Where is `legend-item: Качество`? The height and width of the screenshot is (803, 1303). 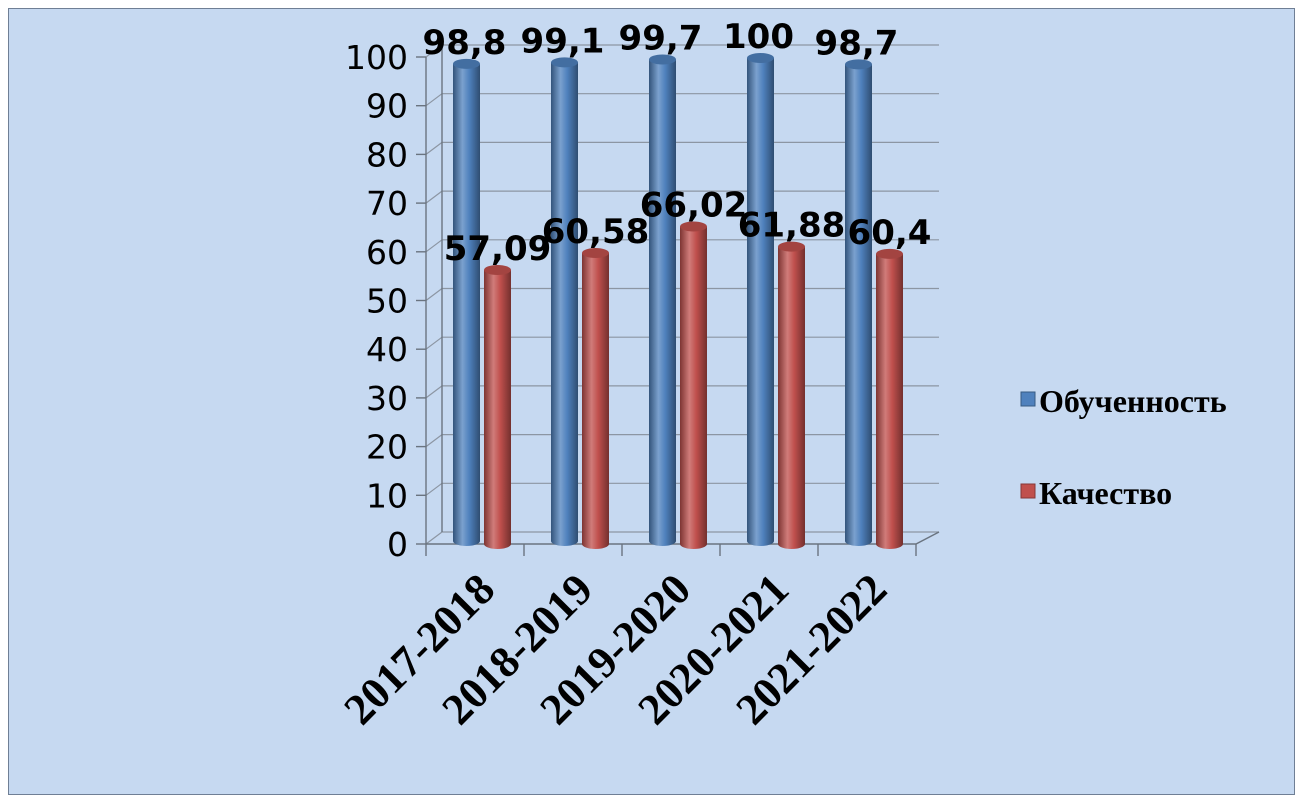 legend-item: Качество is located at coordinates (1096, 493).